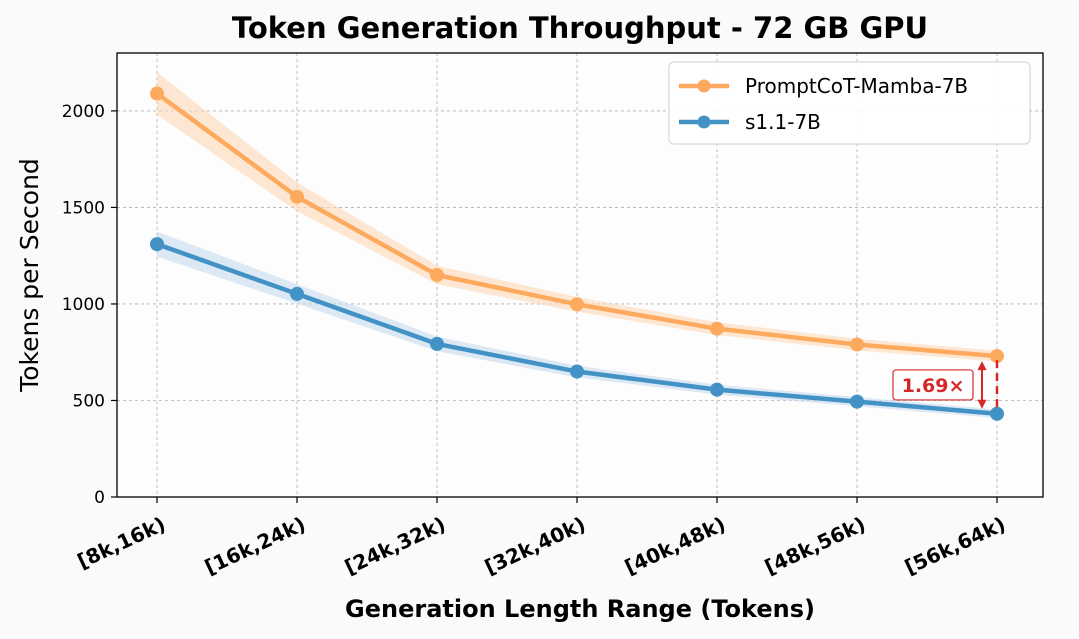  Describe the element at coordinates (83, 112) in the screenshot. I see `y-tick-label: 2000` at that location.